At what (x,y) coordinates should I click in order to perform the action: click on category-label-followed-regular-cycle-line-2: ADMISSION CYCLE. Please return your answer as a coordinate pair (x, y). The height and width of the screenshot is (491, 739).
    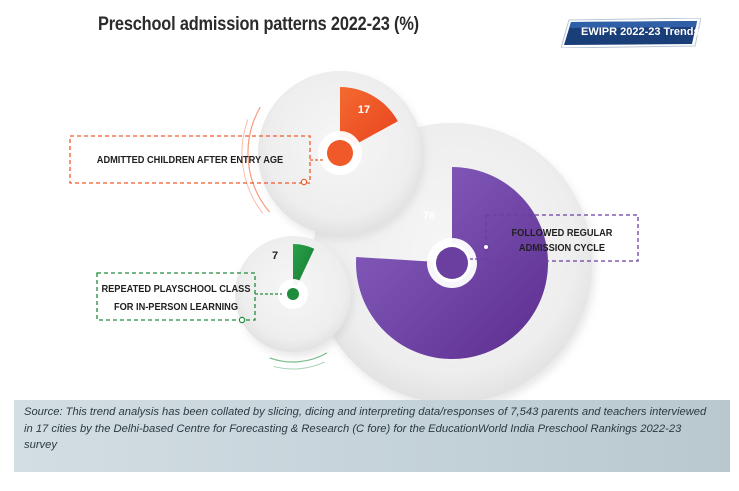
    Looking at the image, I should click on (562, 249).